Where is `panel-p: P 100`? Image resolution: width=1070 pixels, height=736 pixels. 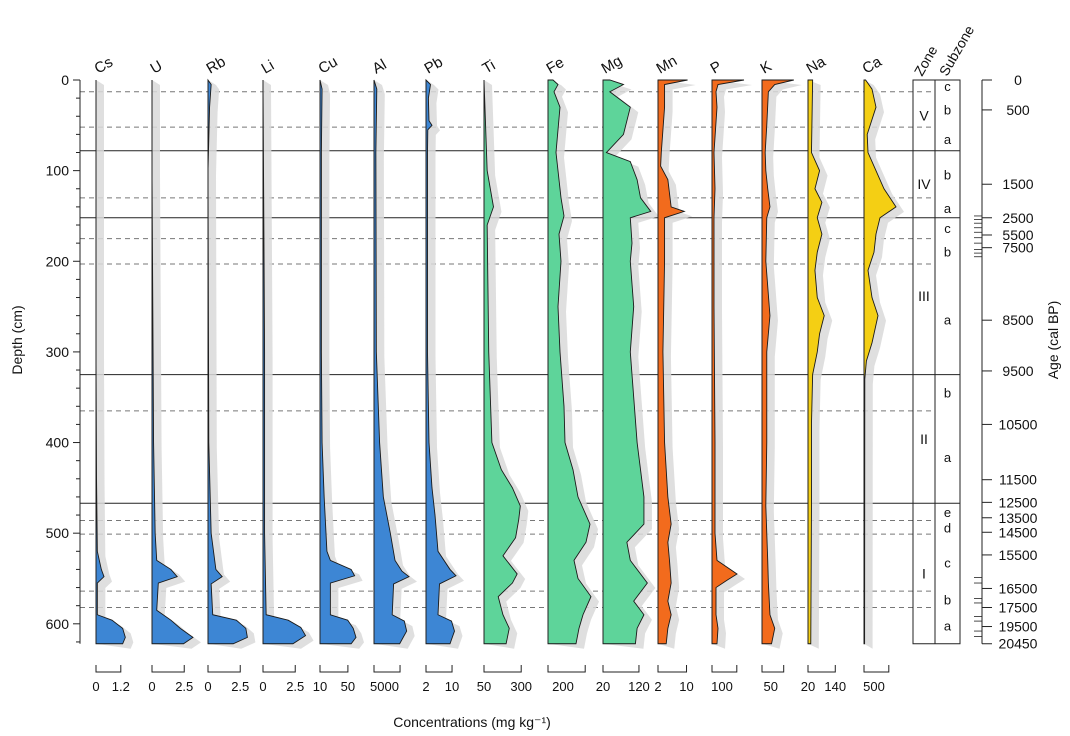
panel-p: P 100 is located at coordinates (730, 376).